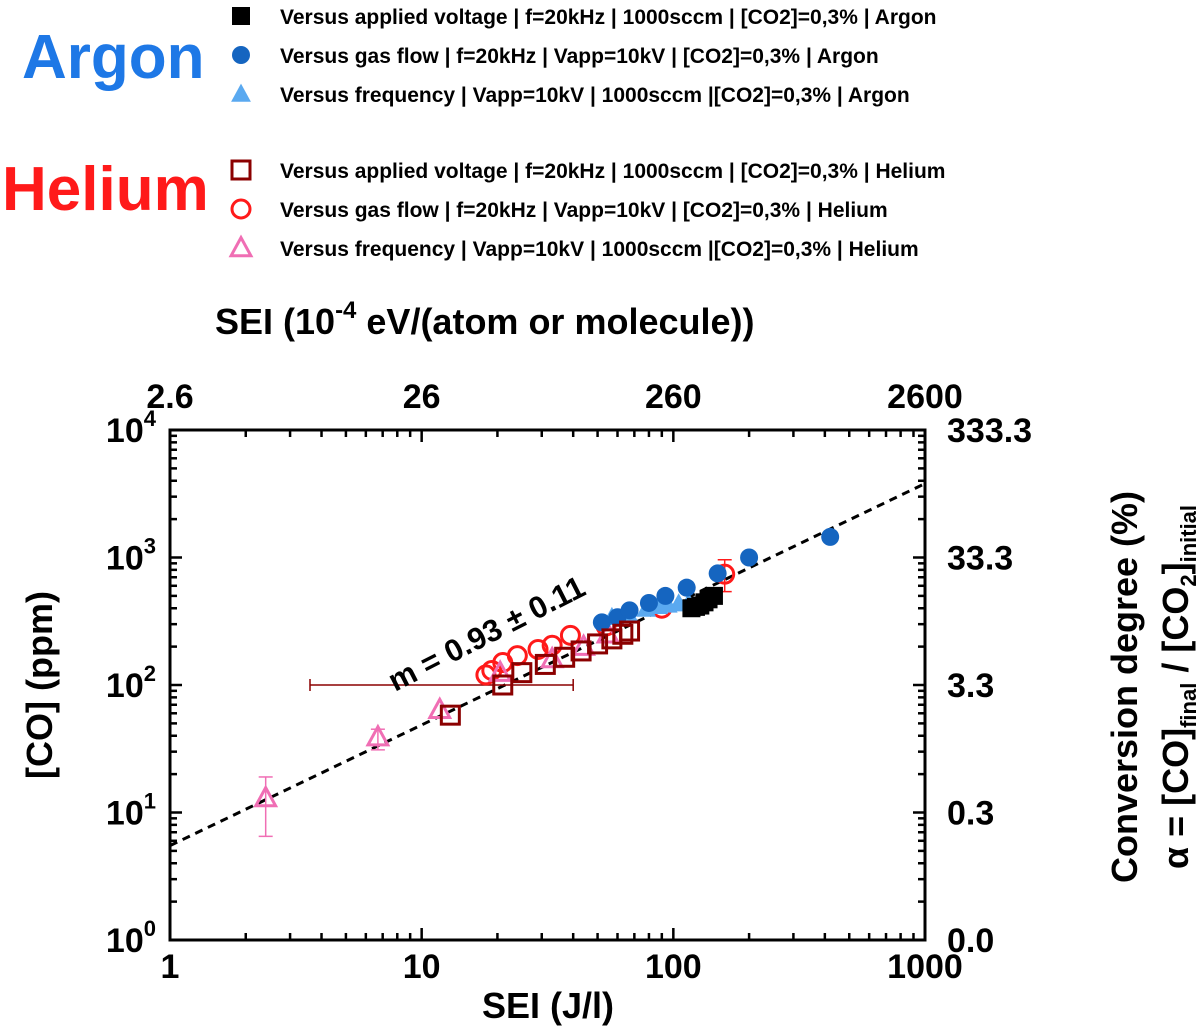 This screenshot has height=1030, width=1200. Describe the element at coordinates (484, 319) in the screenshot. I see `top-axis-title: SEI (10-4 eV/(atom or molecule))` at that location.